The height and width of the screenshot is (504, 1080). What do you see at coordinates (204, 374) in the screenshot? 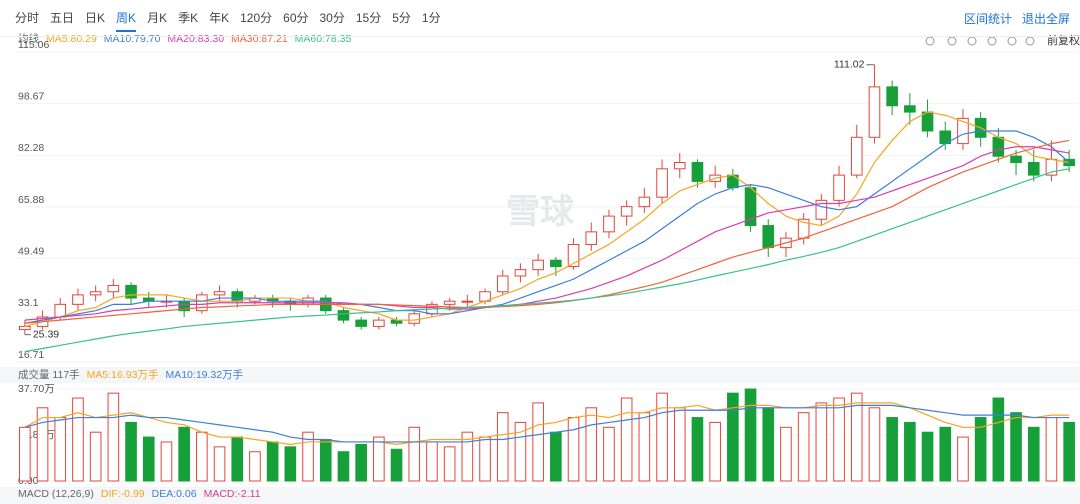
I see `legend-item: MA10:19.32万手` at bounding box center [204, 374].